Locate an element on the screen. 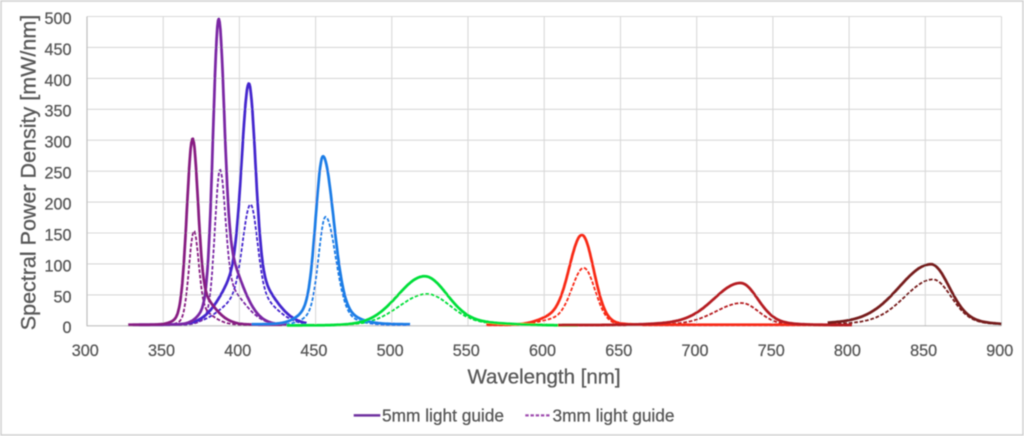 The width and height of the screenshot is (1024, 441). svg-text: 700 is located at coordinates (694, 351).